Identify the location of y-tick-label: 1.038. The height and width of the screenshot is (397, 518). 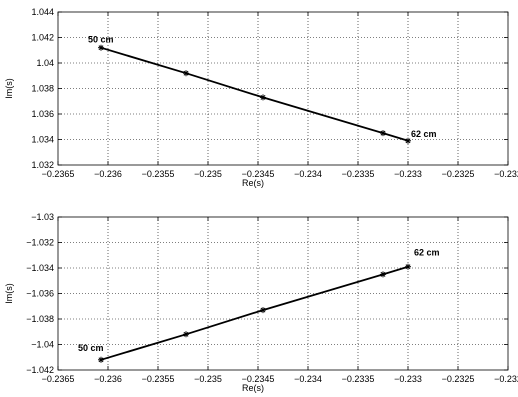
(42, 89).